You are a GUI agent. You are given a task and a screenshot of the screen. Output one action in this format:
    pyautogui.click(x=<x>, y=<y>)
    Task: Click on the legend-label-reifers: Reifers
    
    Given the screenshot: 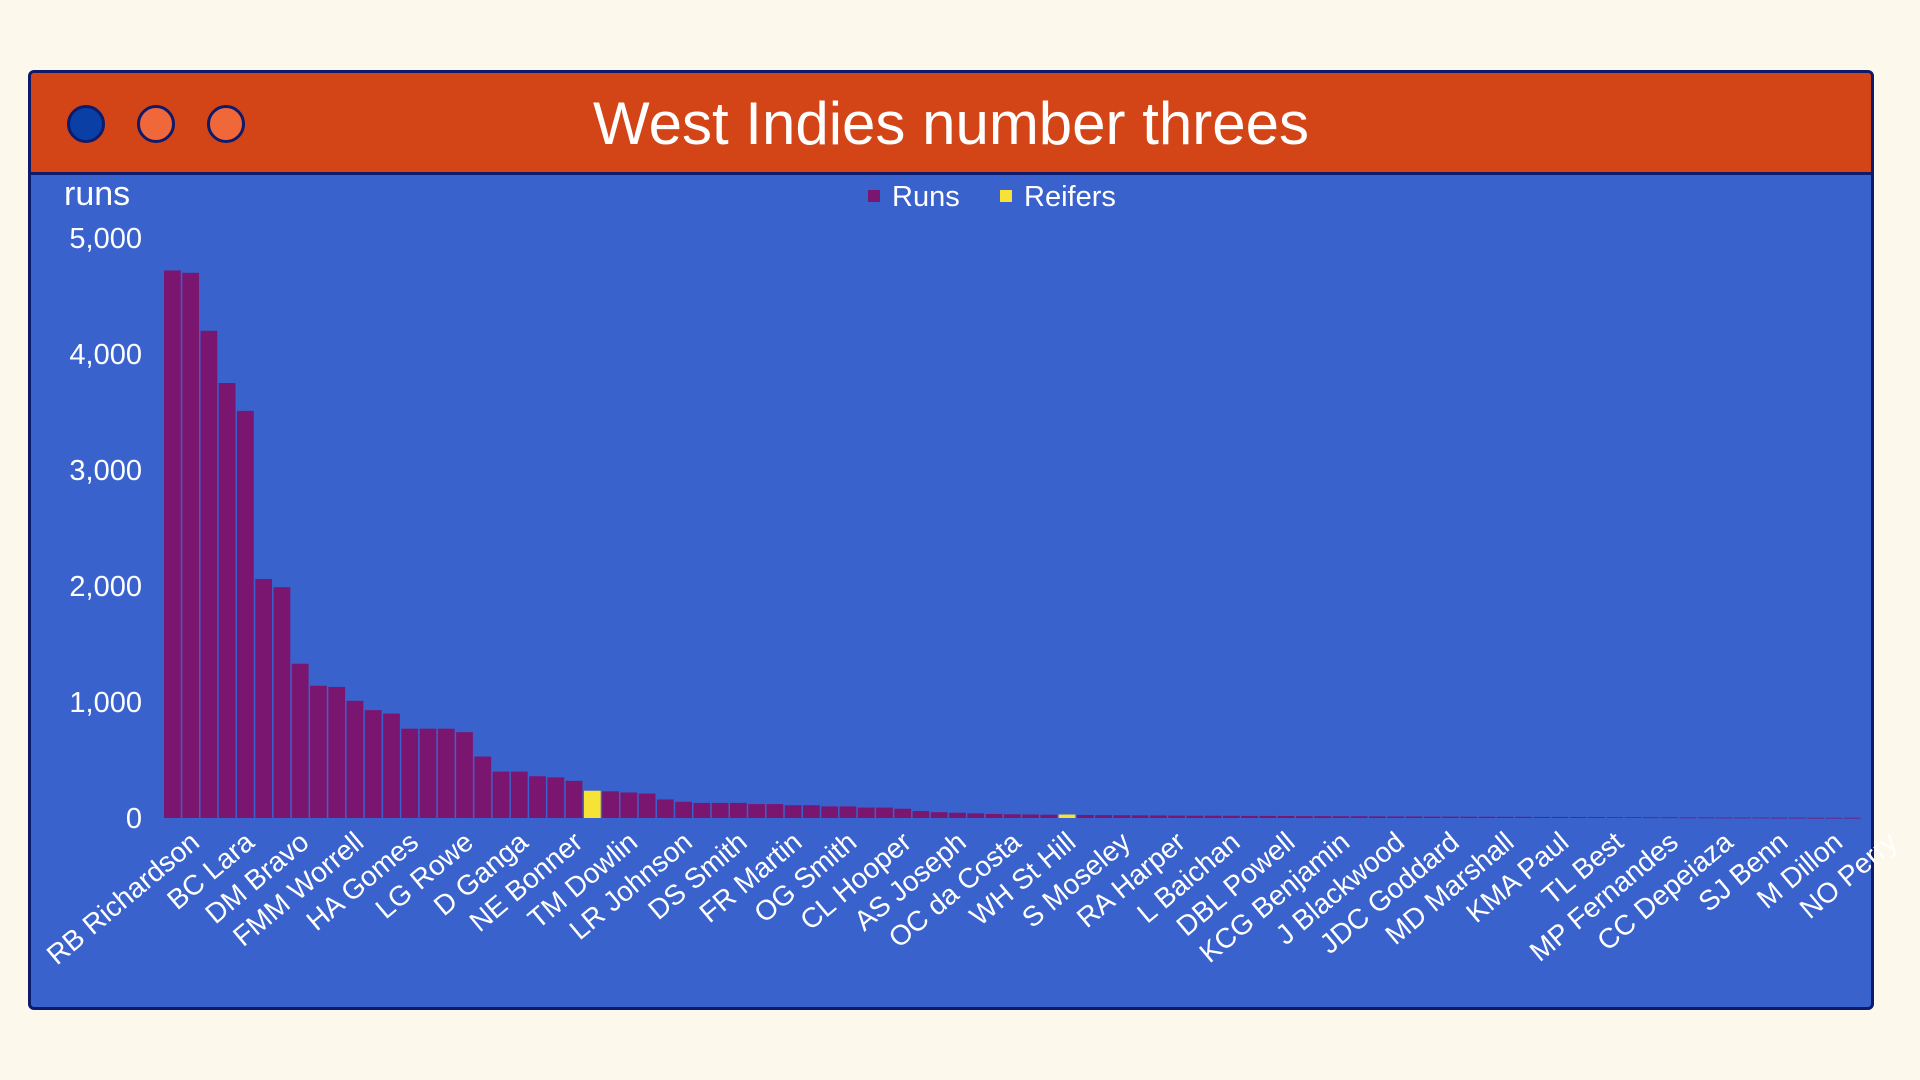 What is the action you would take?
    pyautogui.click(x=1070, y=197)
    